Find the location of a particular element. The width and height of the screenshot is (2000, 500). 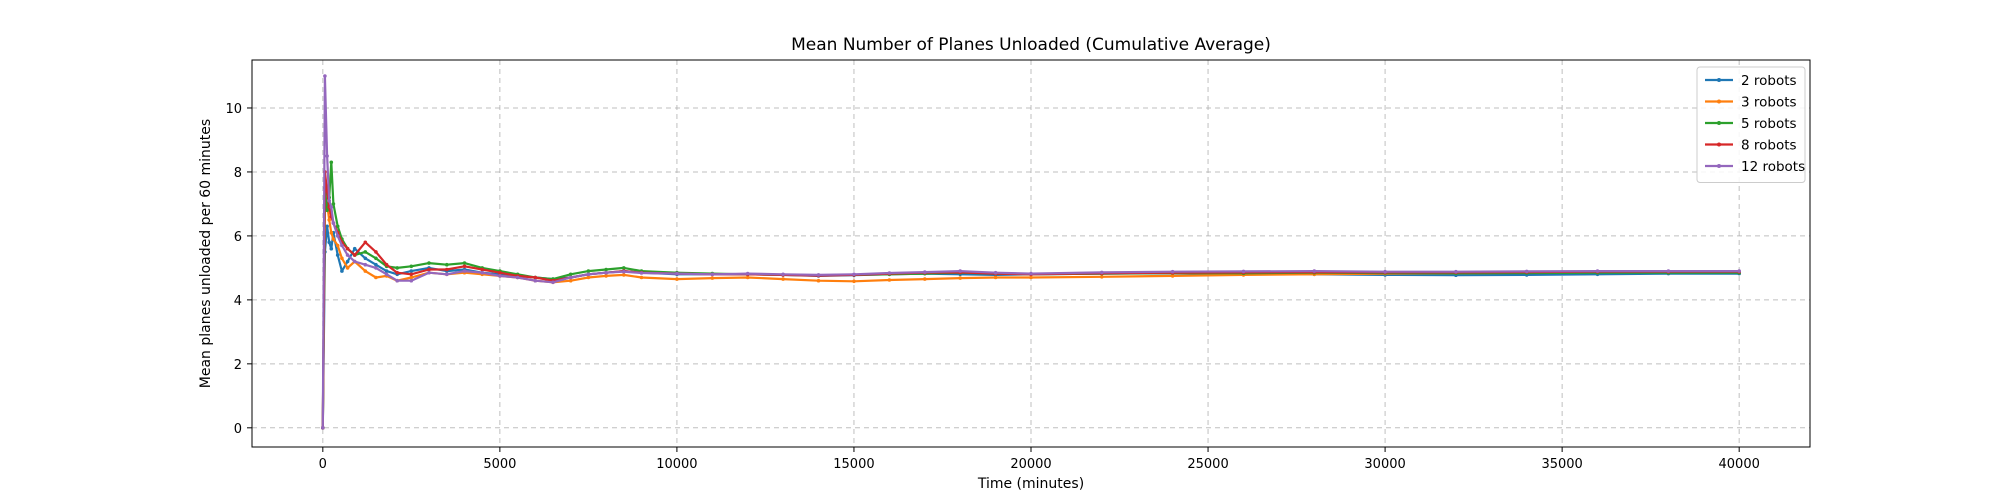

legend-label: 12 robots is located at coordinates (1773, 167).